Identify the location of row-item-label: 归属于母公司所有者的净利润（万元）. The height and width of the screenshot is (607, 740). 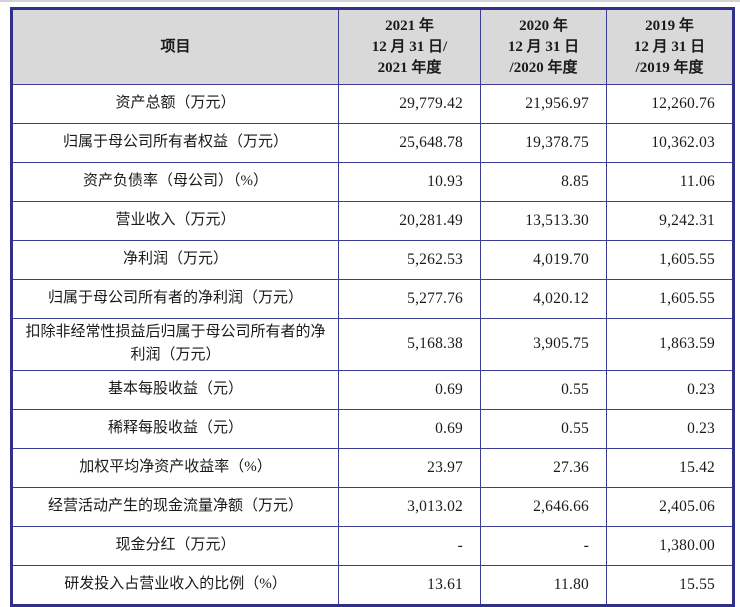
(175, 299).